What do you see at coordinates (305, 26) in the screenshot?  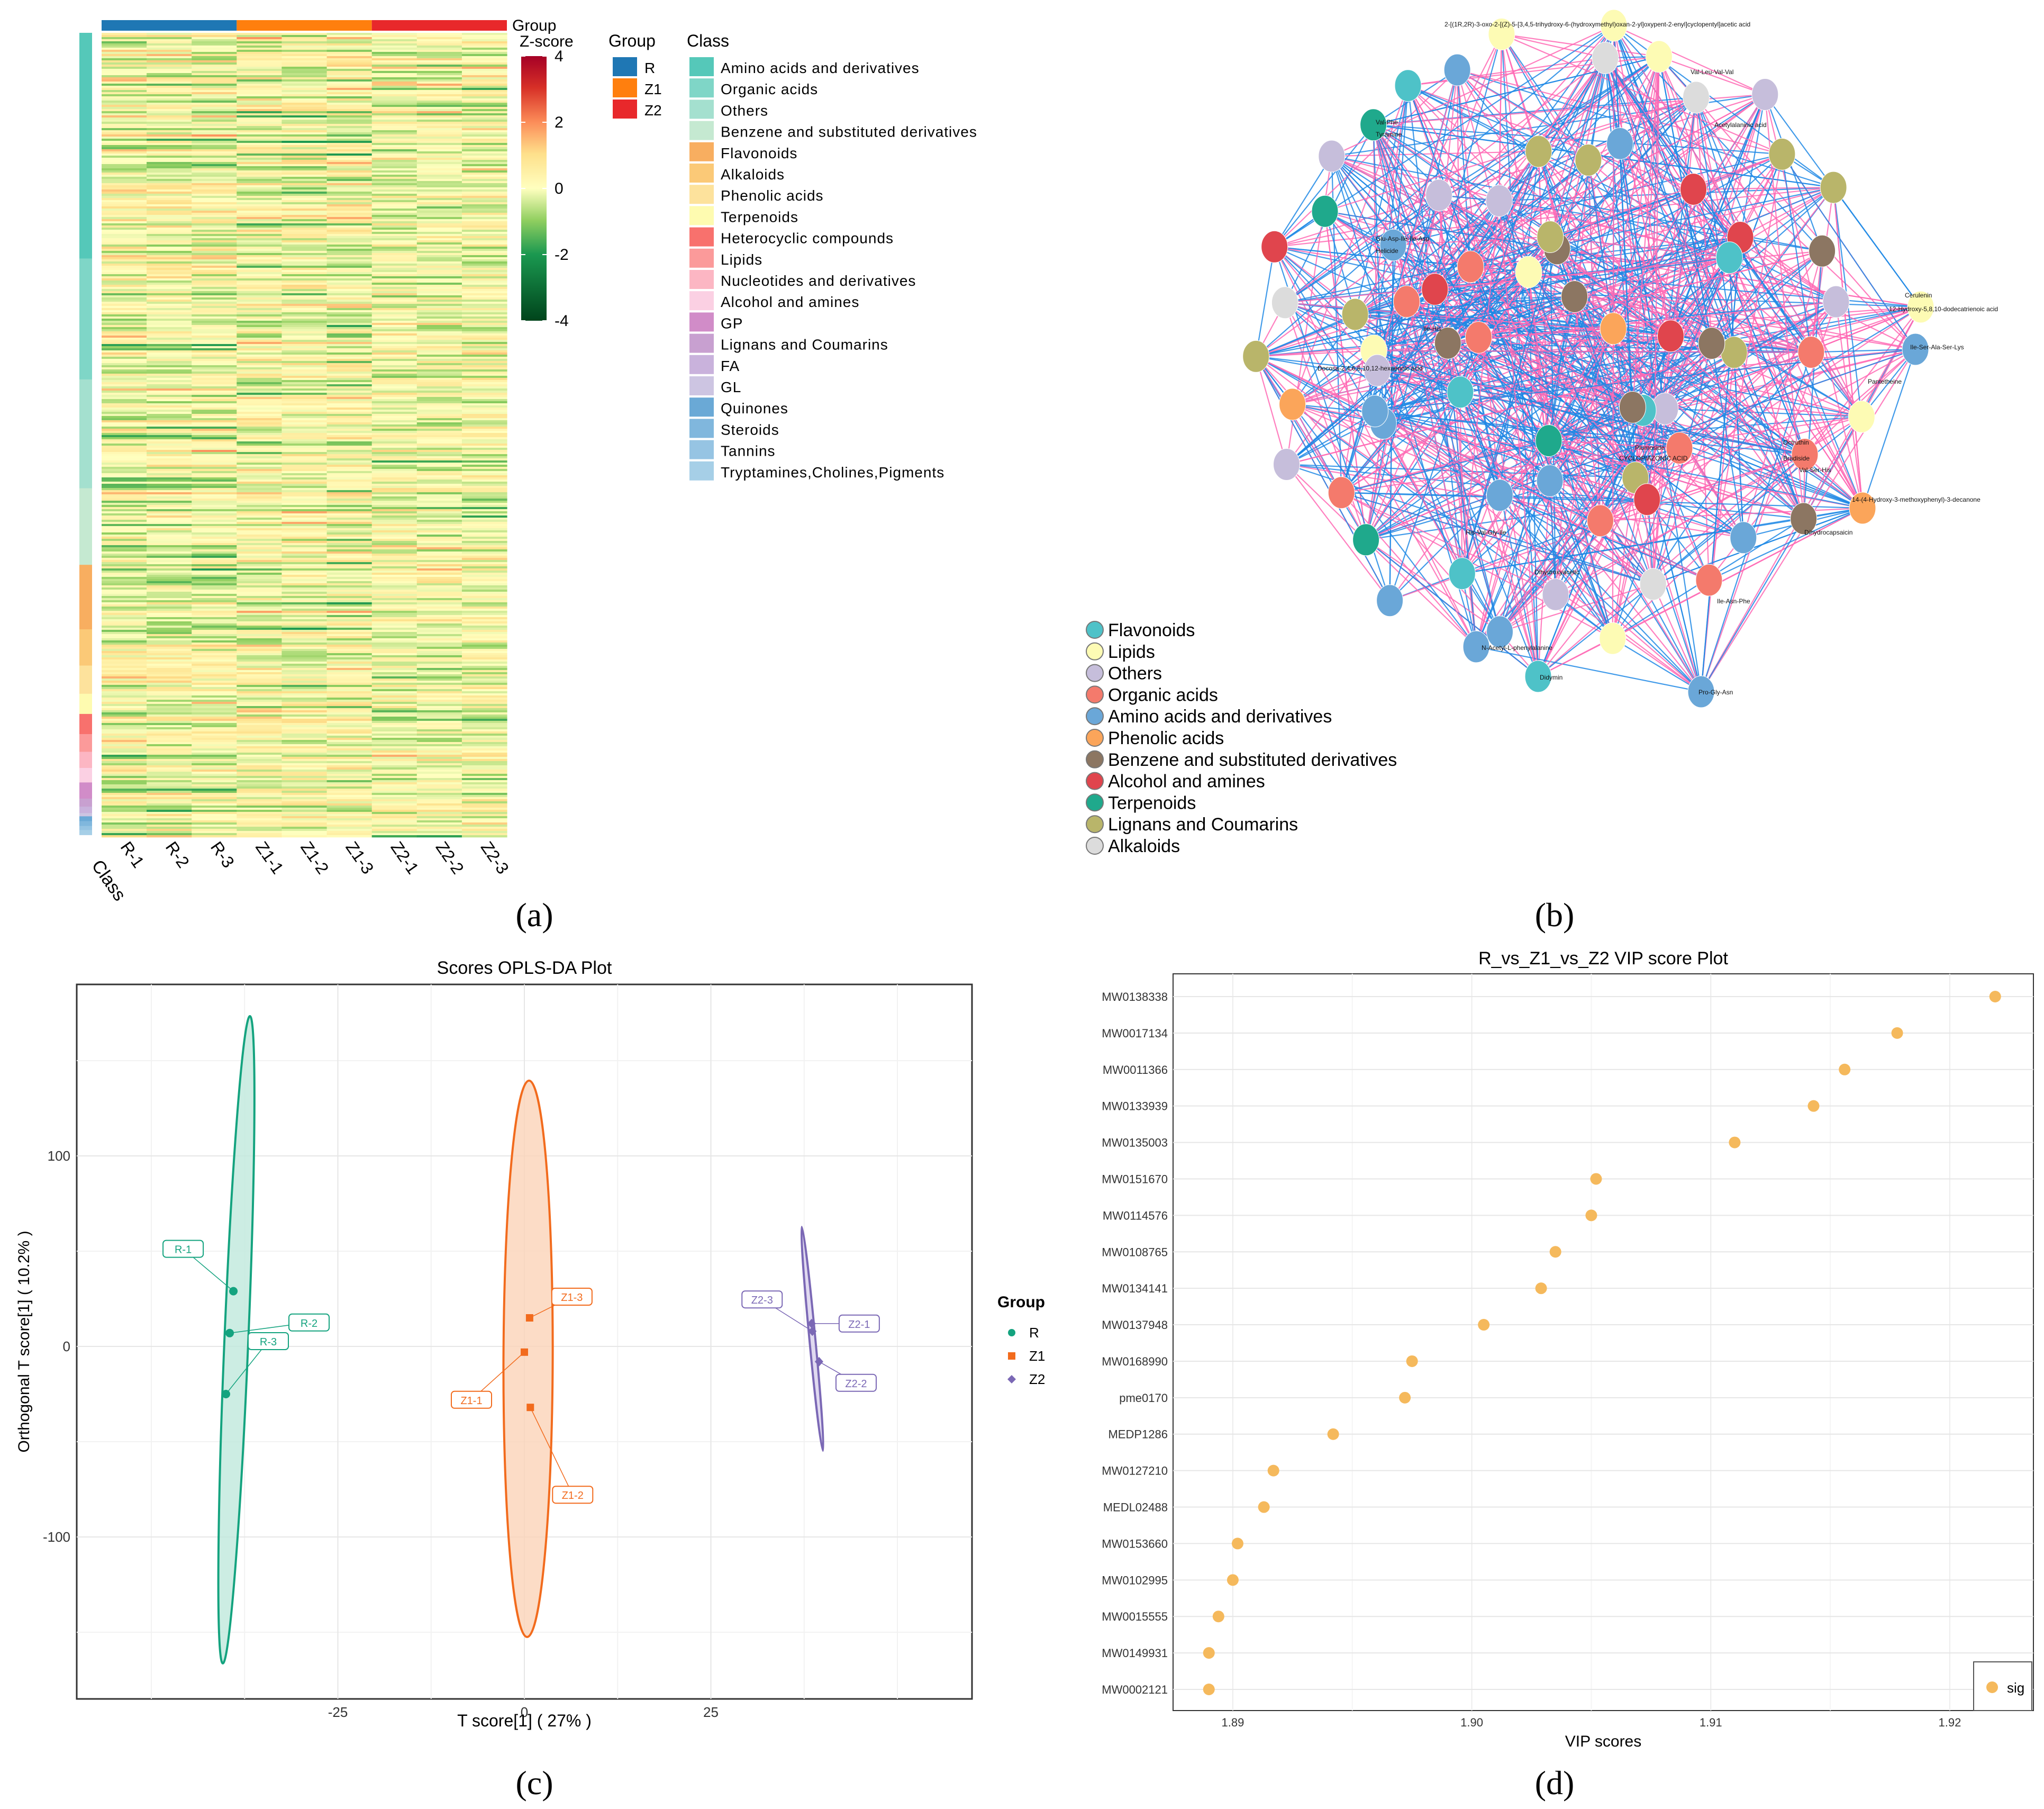 I see `group-bar-Z1` at bounding box center [305, 26].